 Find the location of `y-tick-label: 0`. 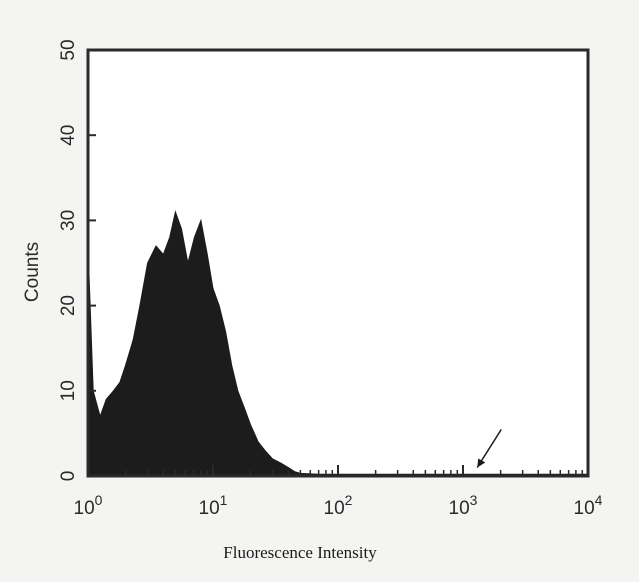

y-tick-label: 0 is located at coordinates (68, 476).